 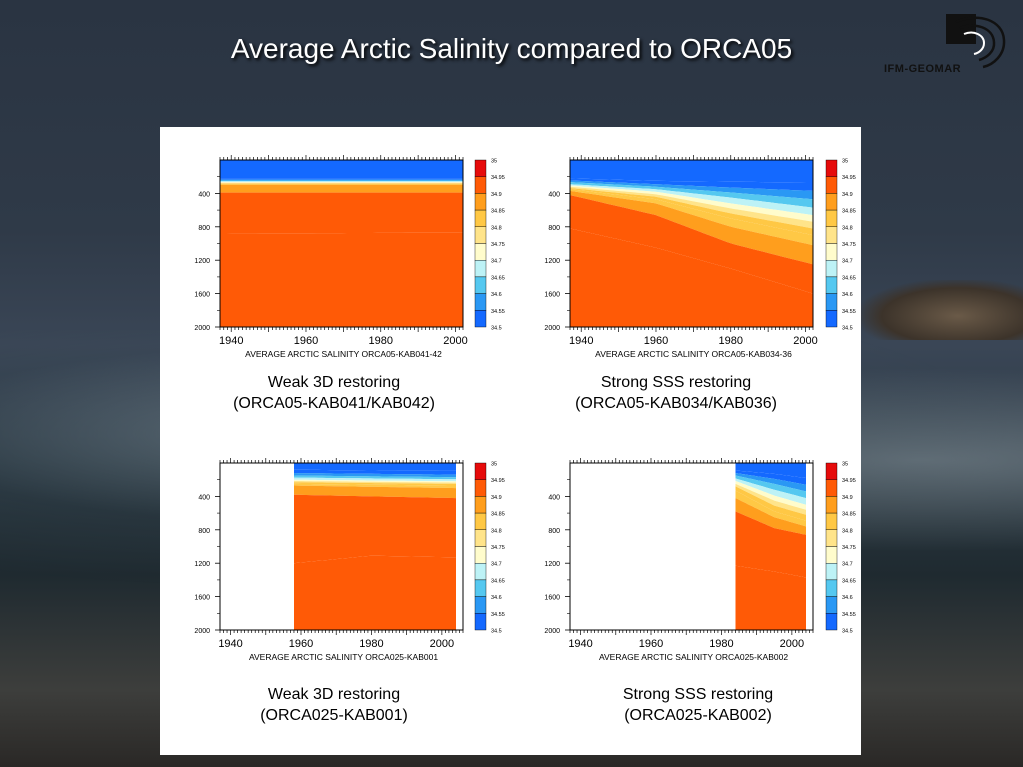 I want to click on ifm-geomar-logo, so click(x=976, y=41).